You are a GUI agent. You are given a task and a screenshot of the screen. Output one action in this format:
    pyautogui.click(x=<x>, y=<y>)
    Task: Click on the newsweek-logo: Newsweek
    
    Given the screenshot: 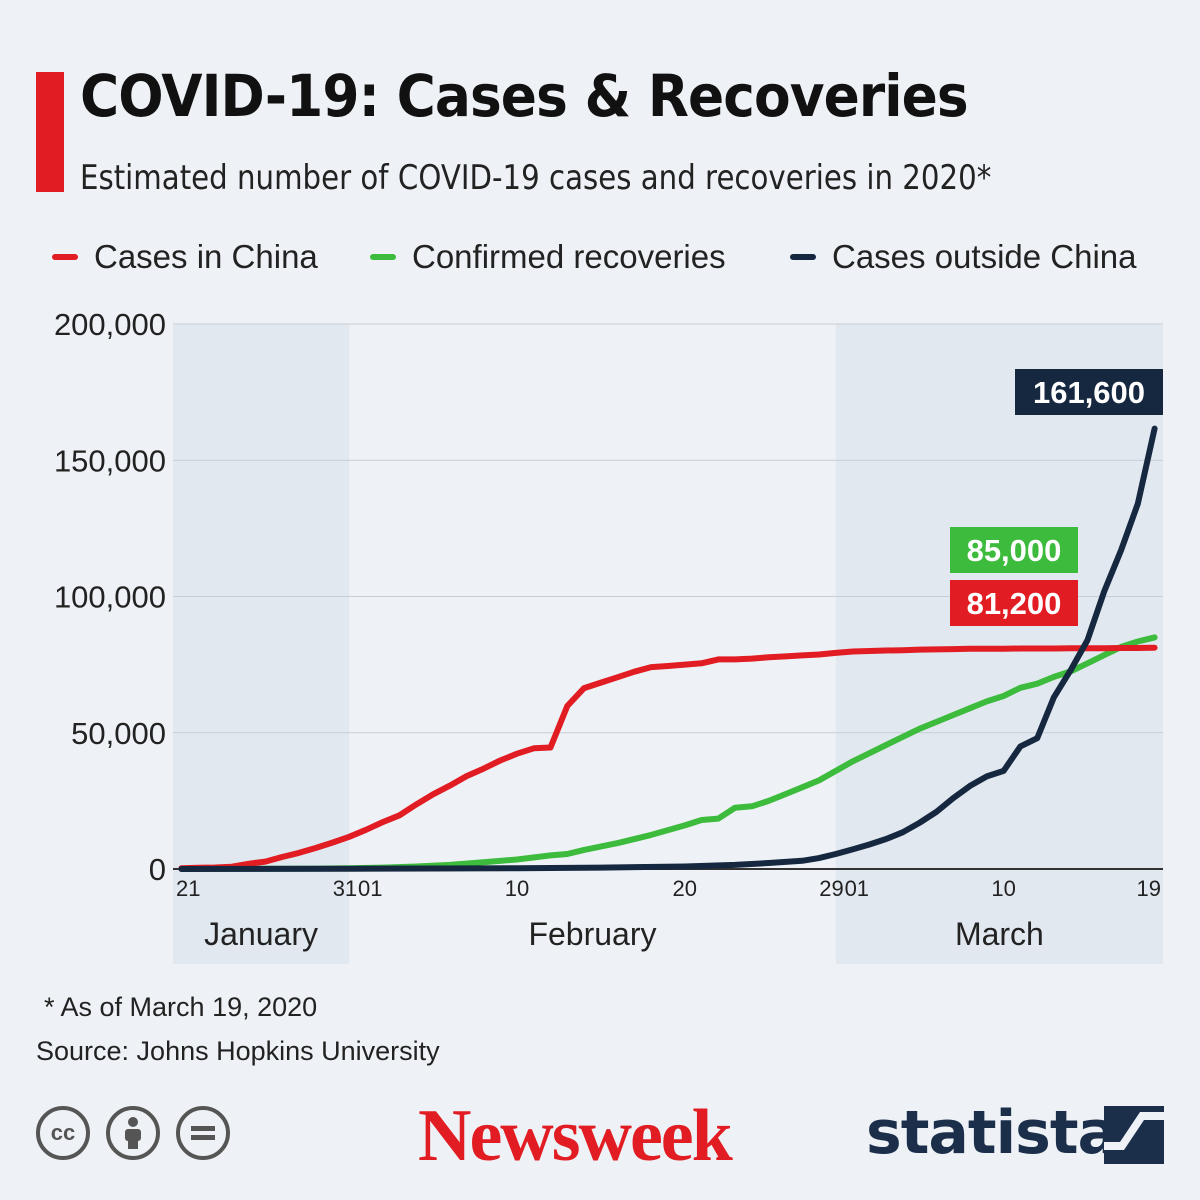 What is the action you would take?
    pyautogui.click(x=575, y=1136)
    